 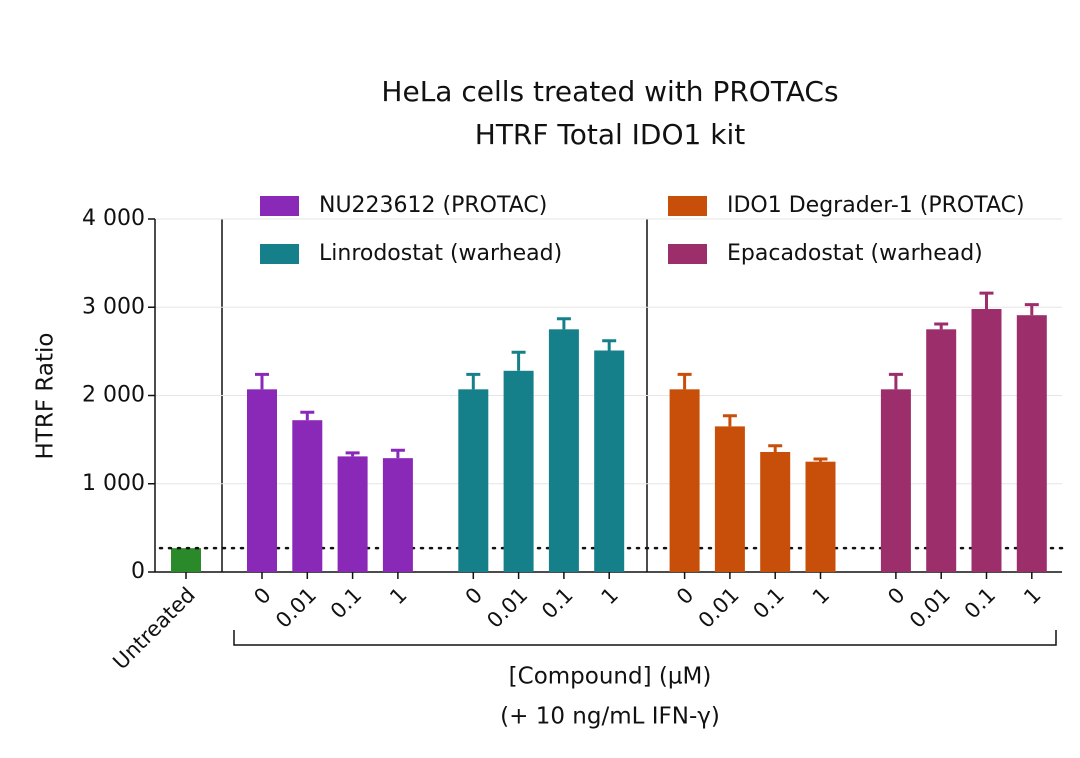 I want to click on bracket, so click(x=645, y=638).